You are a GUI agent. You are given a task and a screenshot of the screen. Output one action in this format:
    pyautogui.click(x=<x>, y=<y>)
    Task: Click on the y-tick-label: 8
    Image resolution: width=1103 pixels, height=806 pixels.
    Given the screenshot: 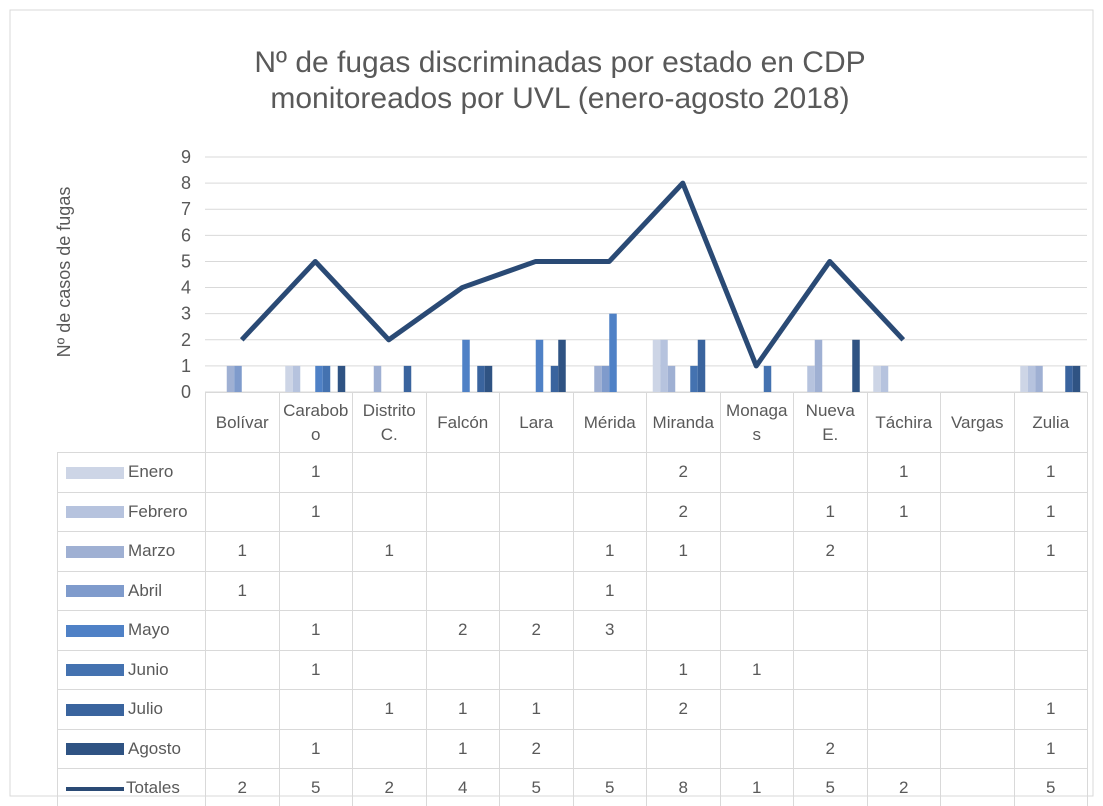 What is the action you would take?
    pyautogui.click(x=186, y=183)
    